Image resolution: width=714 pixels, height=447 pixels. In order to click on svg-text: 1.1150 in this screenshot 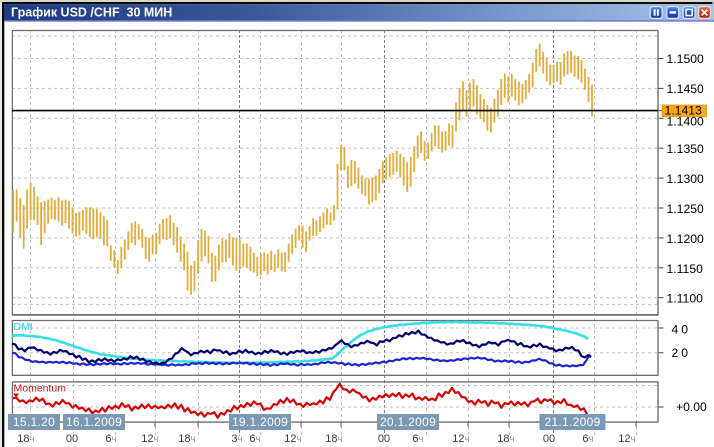, I will do `click(685, 269)`.